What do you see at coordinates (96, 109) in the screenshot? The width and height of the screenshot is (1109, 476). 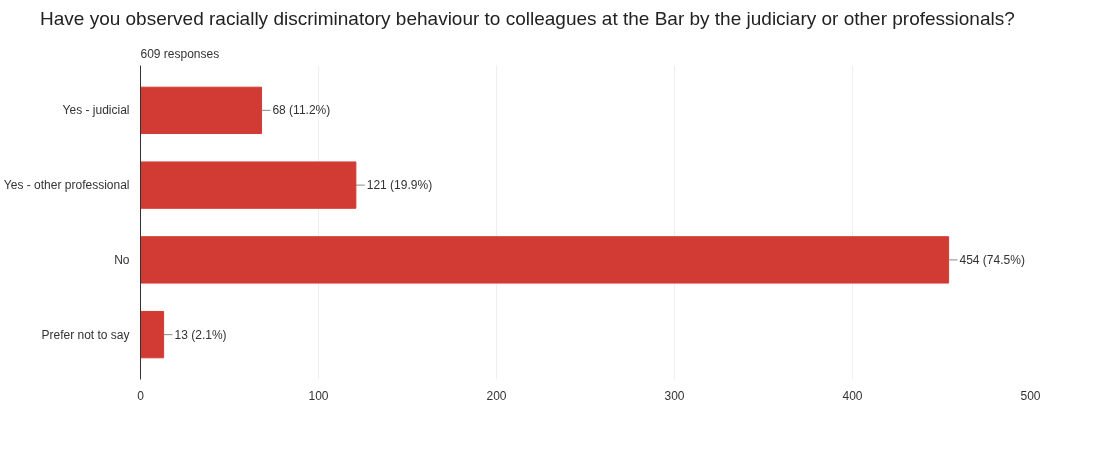 I see `y-tick-label: Yes - judicial` at bounding box center [96, 109].